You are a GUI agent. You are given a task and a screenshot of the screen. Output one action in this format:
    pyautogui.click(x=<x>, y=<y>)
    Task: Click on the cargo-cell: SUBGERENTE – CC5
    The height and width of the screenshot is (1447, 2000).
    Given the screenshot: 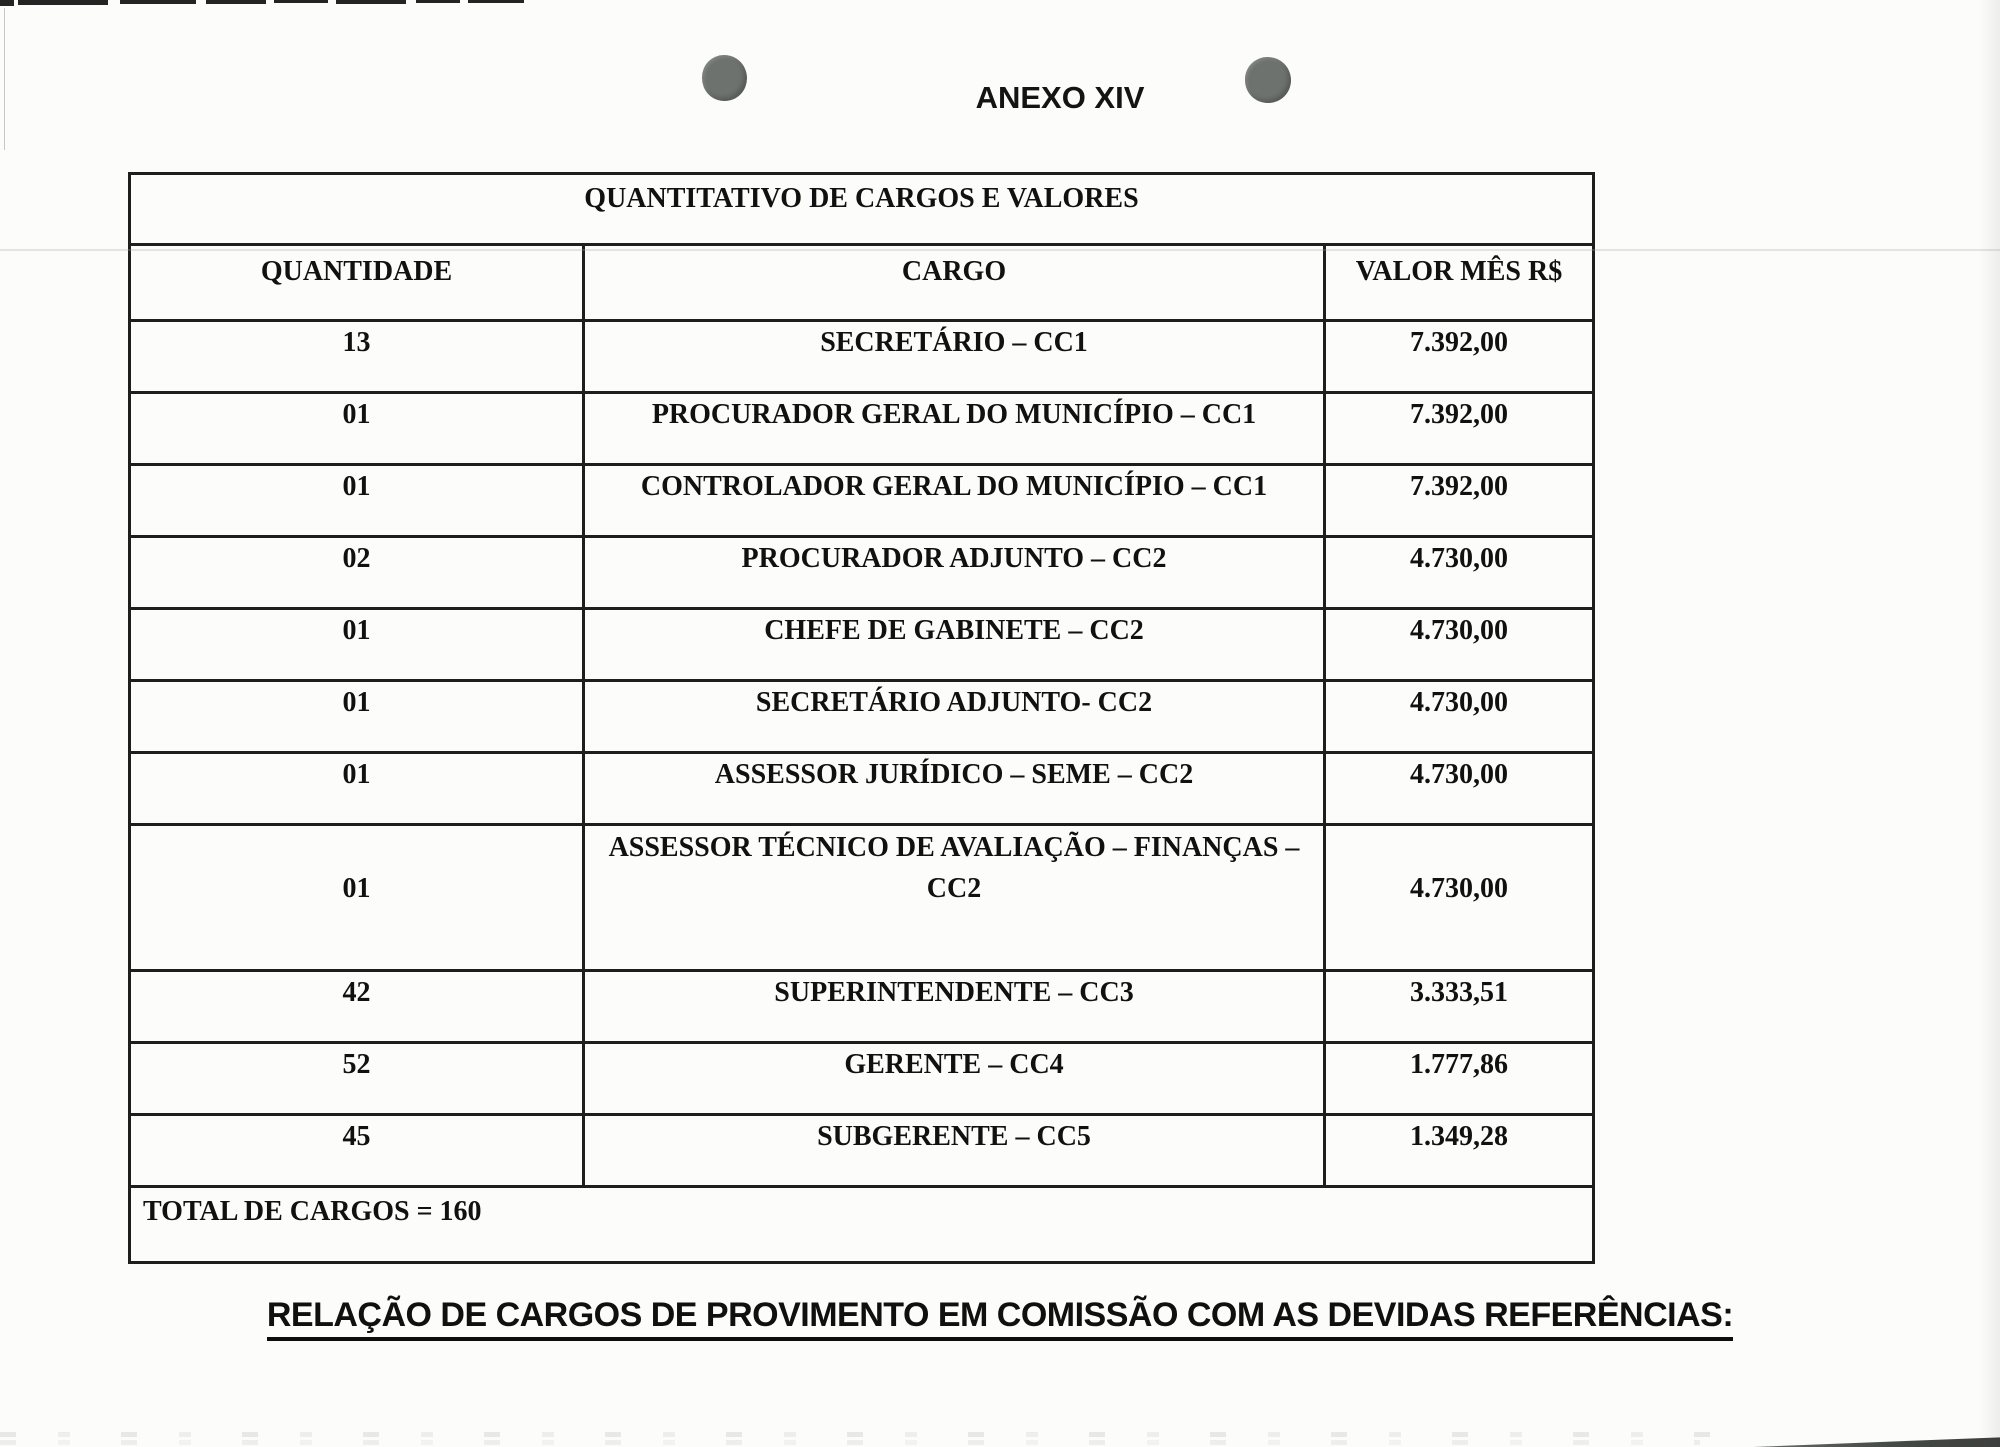 What is the action you would take?
    pyautogui.click(x=954, y=1150)
    